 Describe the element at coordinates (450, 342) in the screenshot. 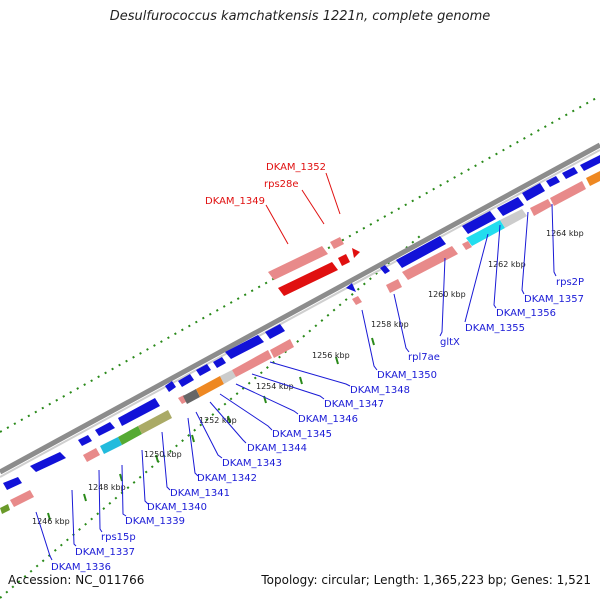

I see `gene-label: gltX` at that location.